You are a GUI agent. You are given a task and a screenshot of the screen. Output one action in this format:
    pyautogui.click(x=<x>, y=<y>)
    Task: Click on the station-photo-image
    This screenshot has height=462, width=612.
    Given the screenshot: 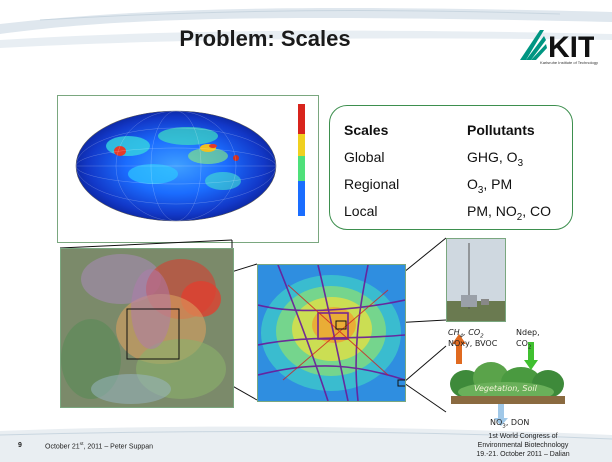 What is the action you would take?
    pyautogui.click(x=476, y=280)
    